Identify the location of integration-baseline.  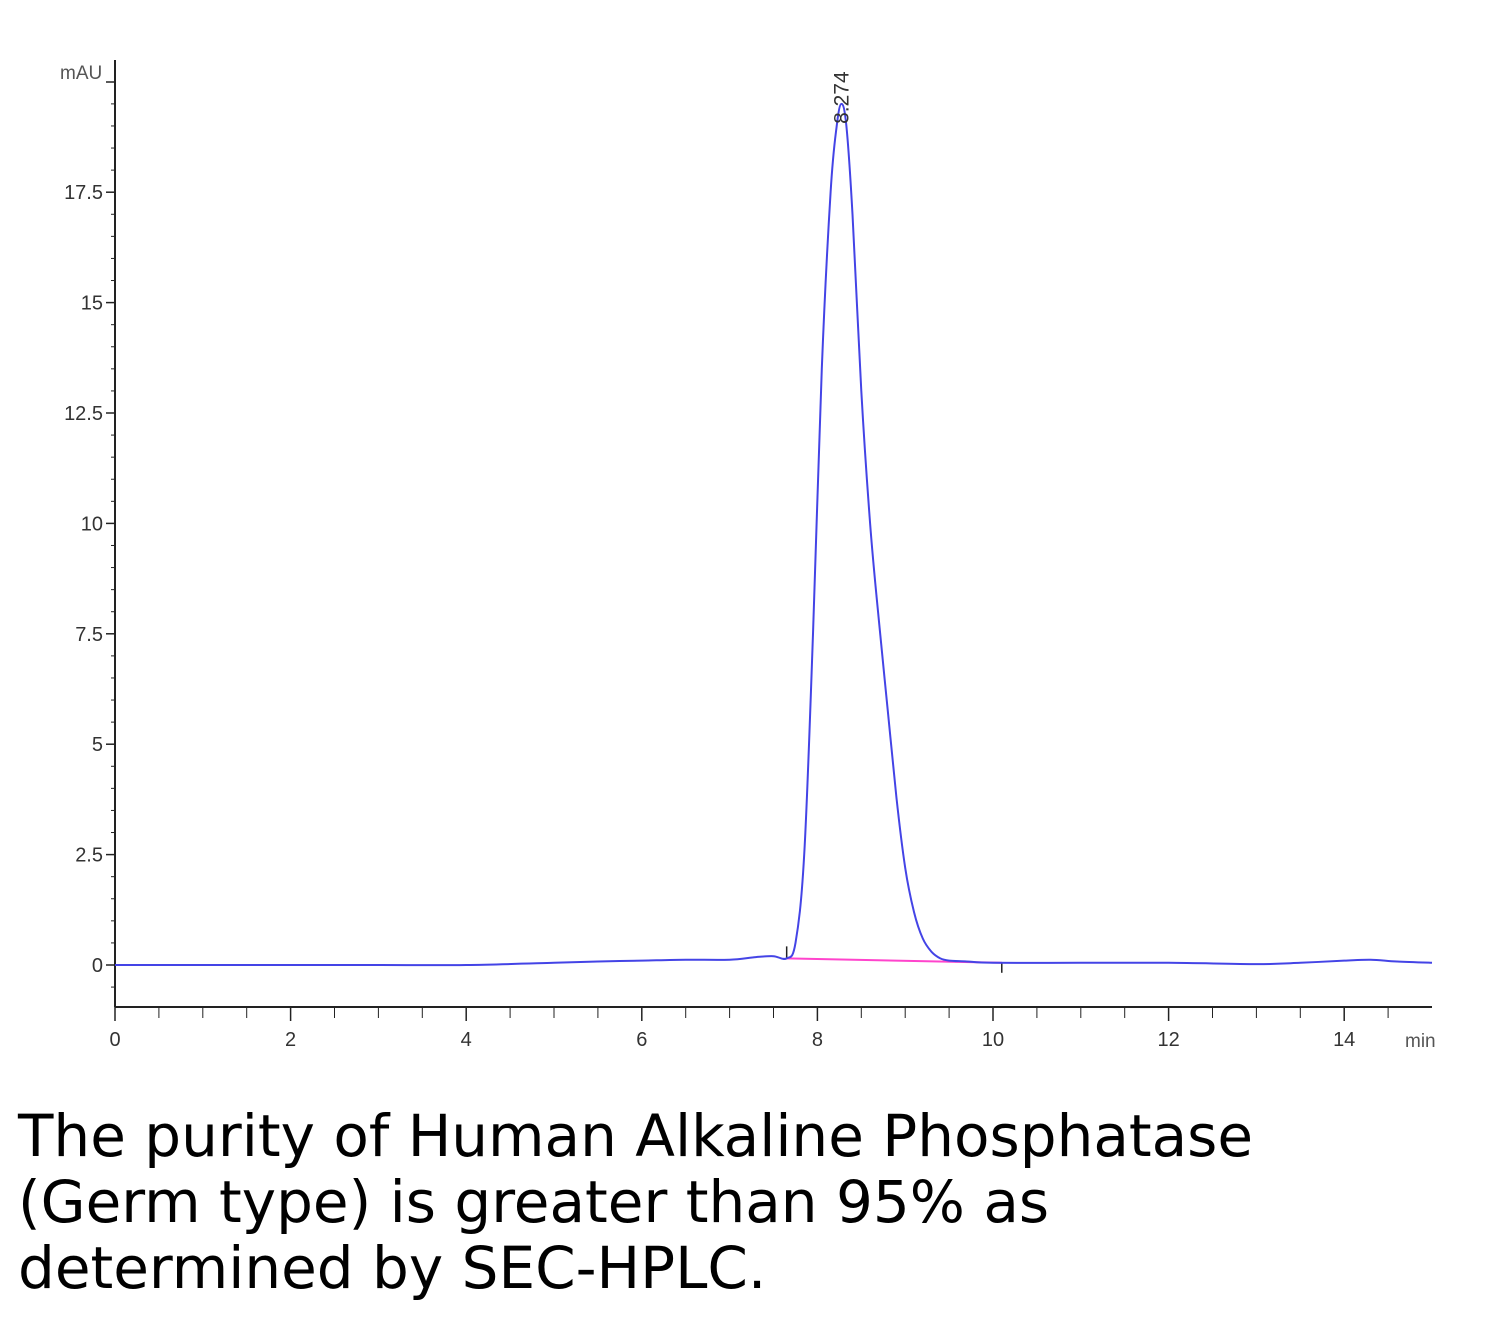
(894, 959).